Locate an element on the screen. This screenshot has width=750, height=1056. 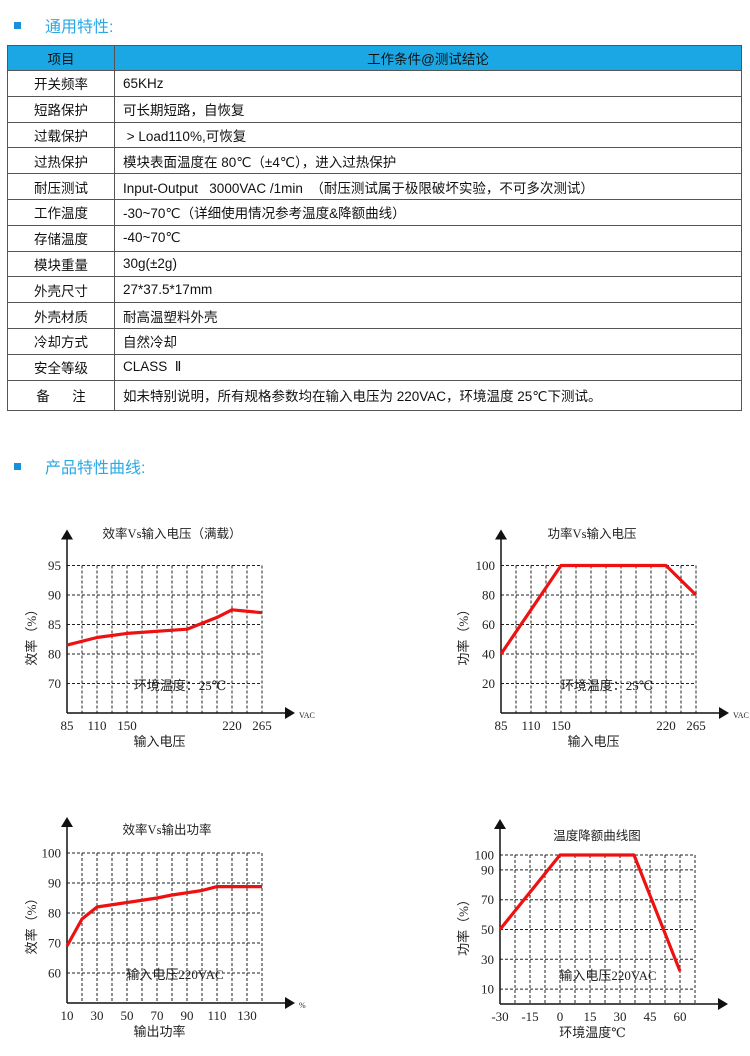
row-item-value: -30~70℃（详细使用情况参考温度&降额曲线） is located at coordinates (428, 212).